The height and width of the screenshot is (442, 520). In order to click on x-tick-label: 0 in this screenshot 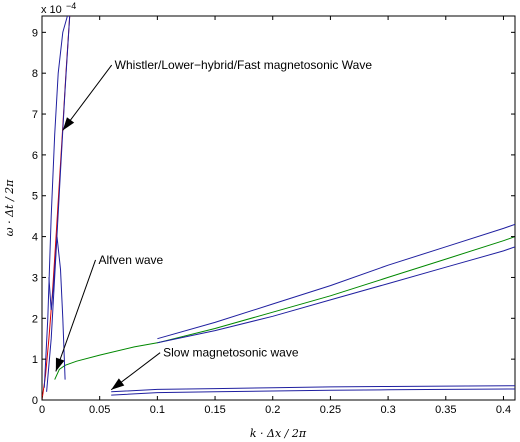, I will do `click(42, 410)`.